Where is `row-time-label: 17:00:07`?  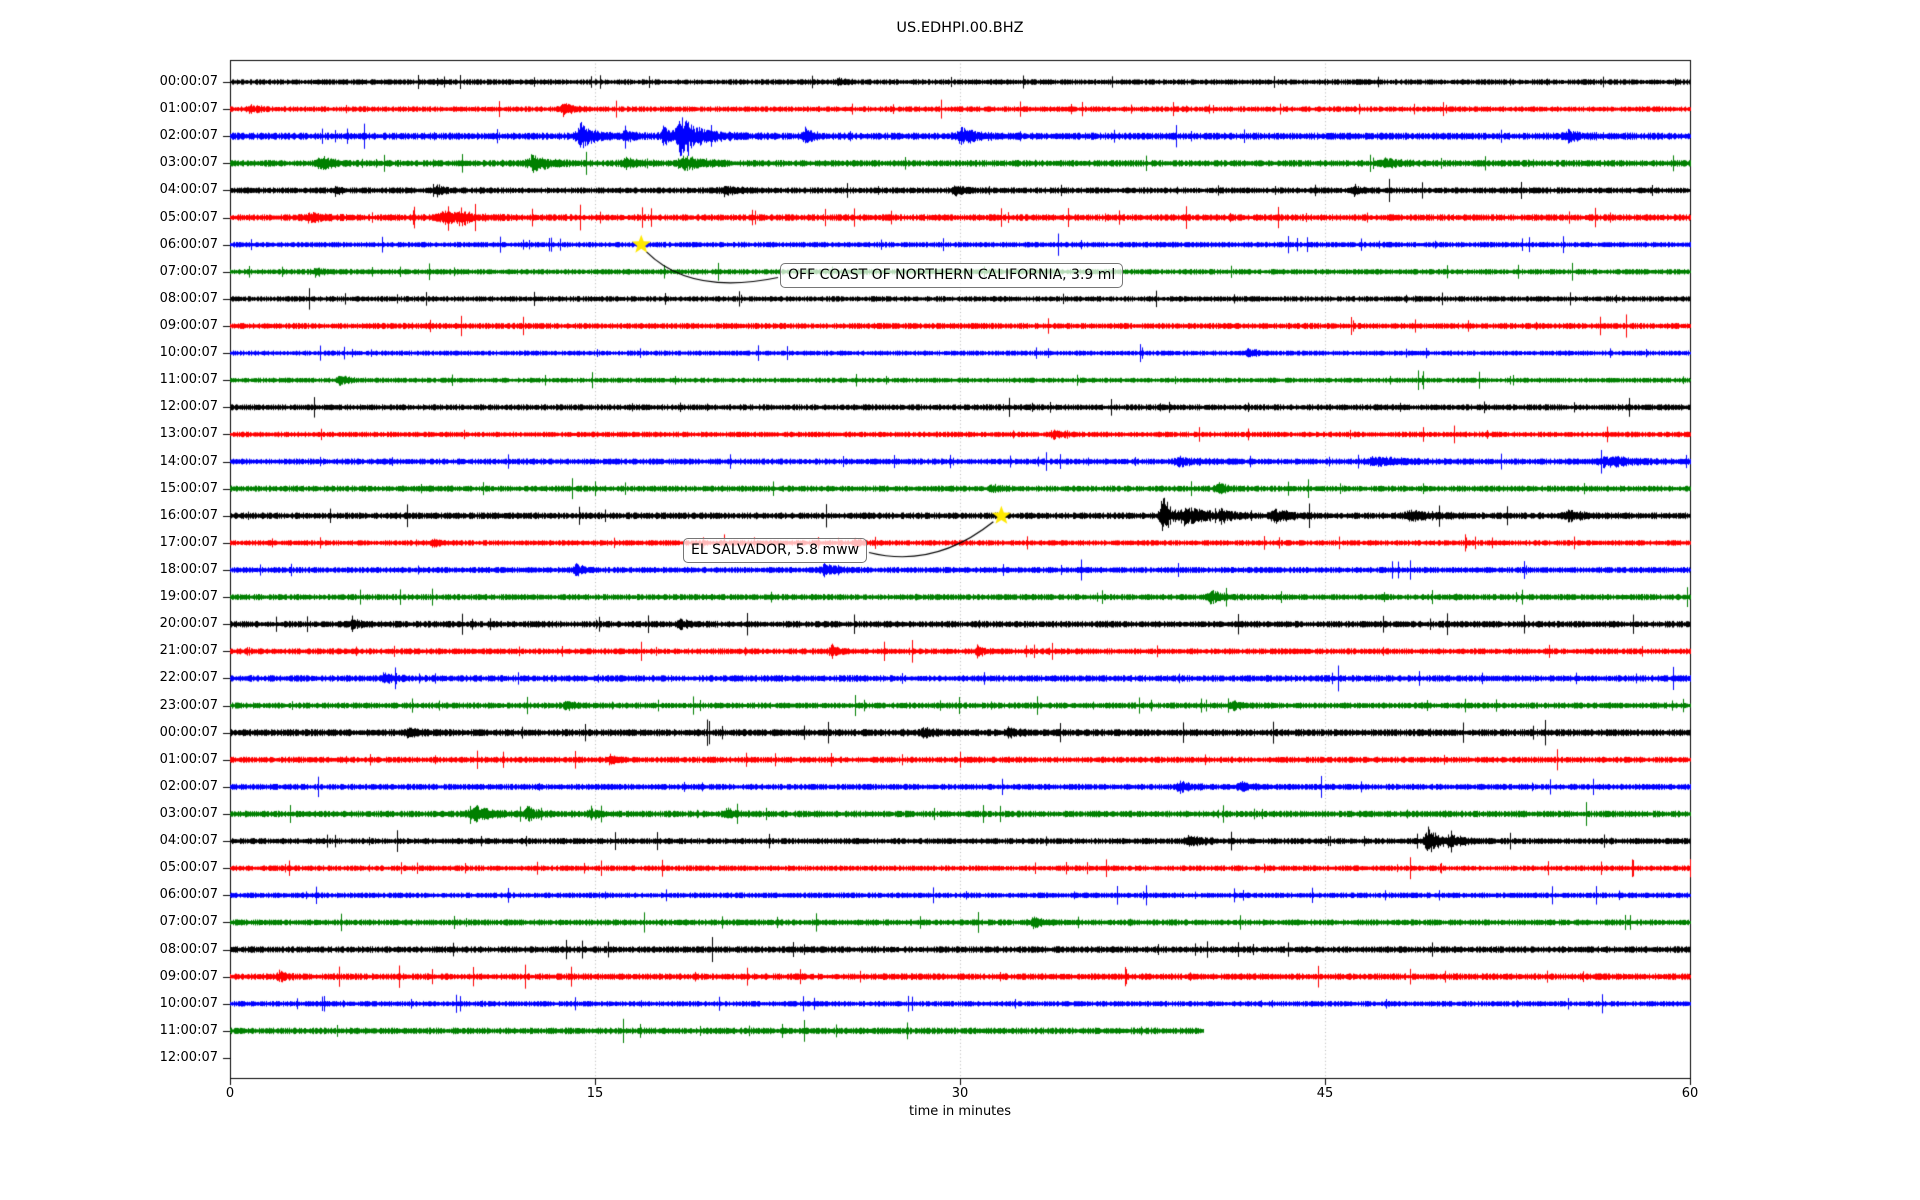
row-time-label: 17:00:07 is located at coordinates (188, 542).